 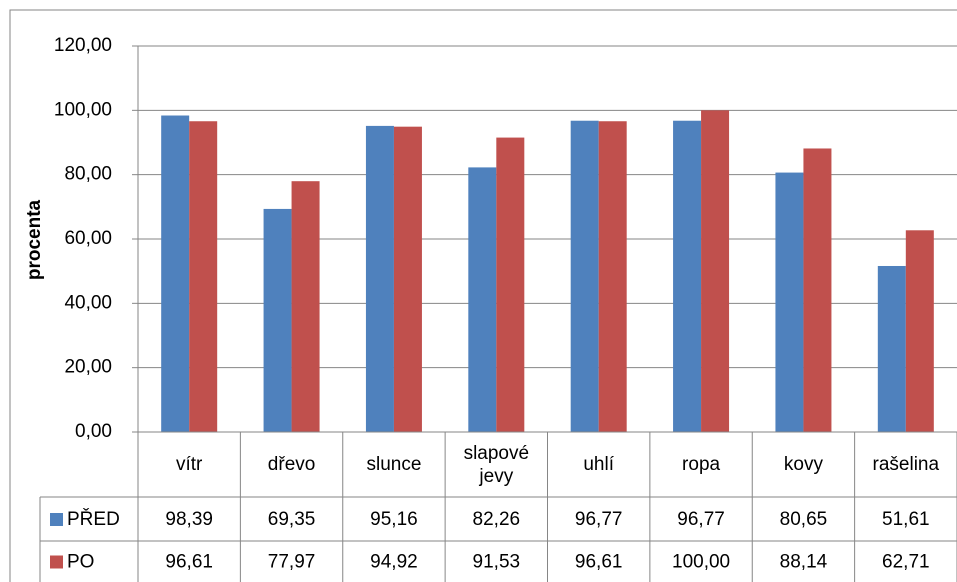 I want to click on y-tick-label: 80,00, so click(x=88, y=174).